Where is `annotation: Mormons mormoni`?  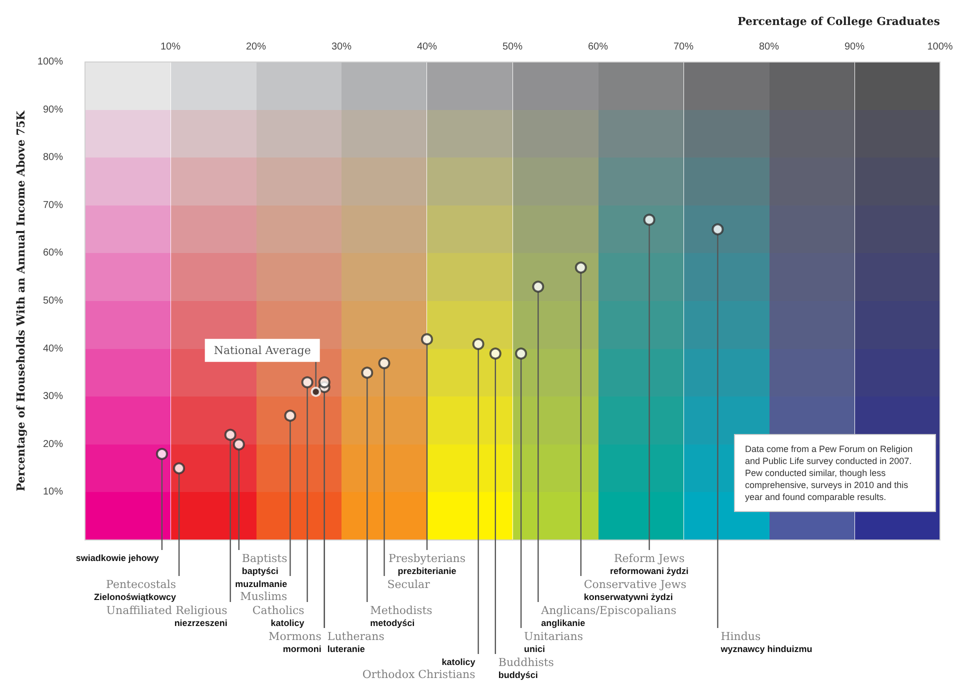 annotation: Mormons mormoni is located at coordinates (295, 642).